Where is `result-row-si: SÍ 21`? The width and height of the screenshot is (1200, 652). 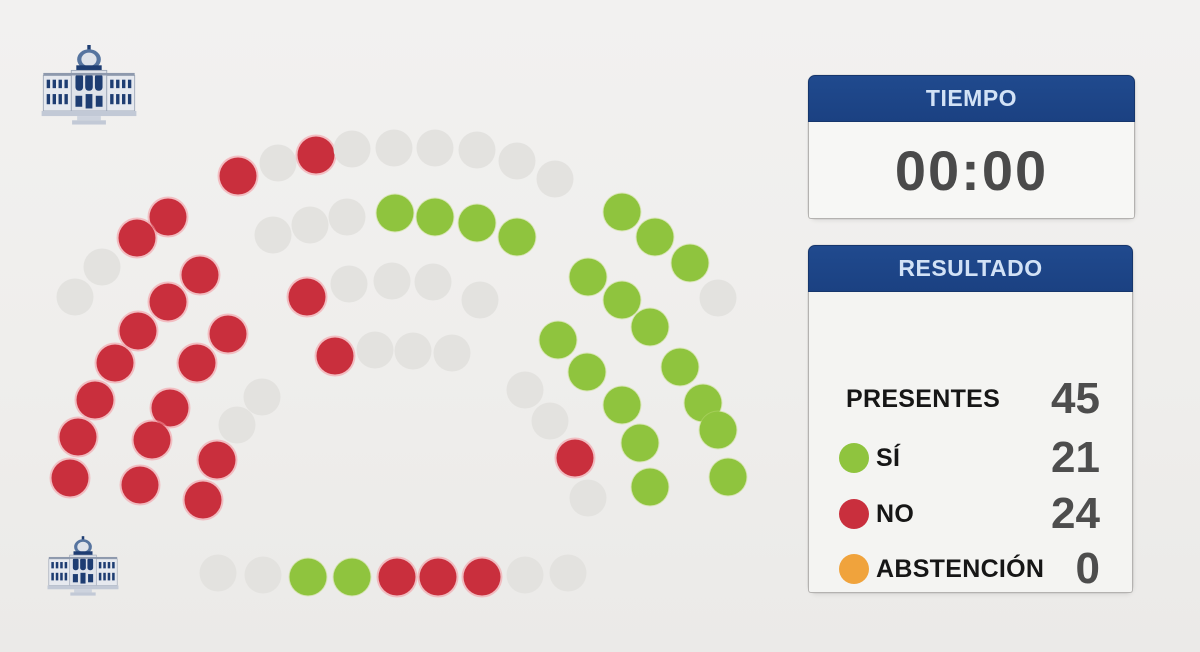
result-row-si: SÍ 21 is located at coordinates (970, 457).